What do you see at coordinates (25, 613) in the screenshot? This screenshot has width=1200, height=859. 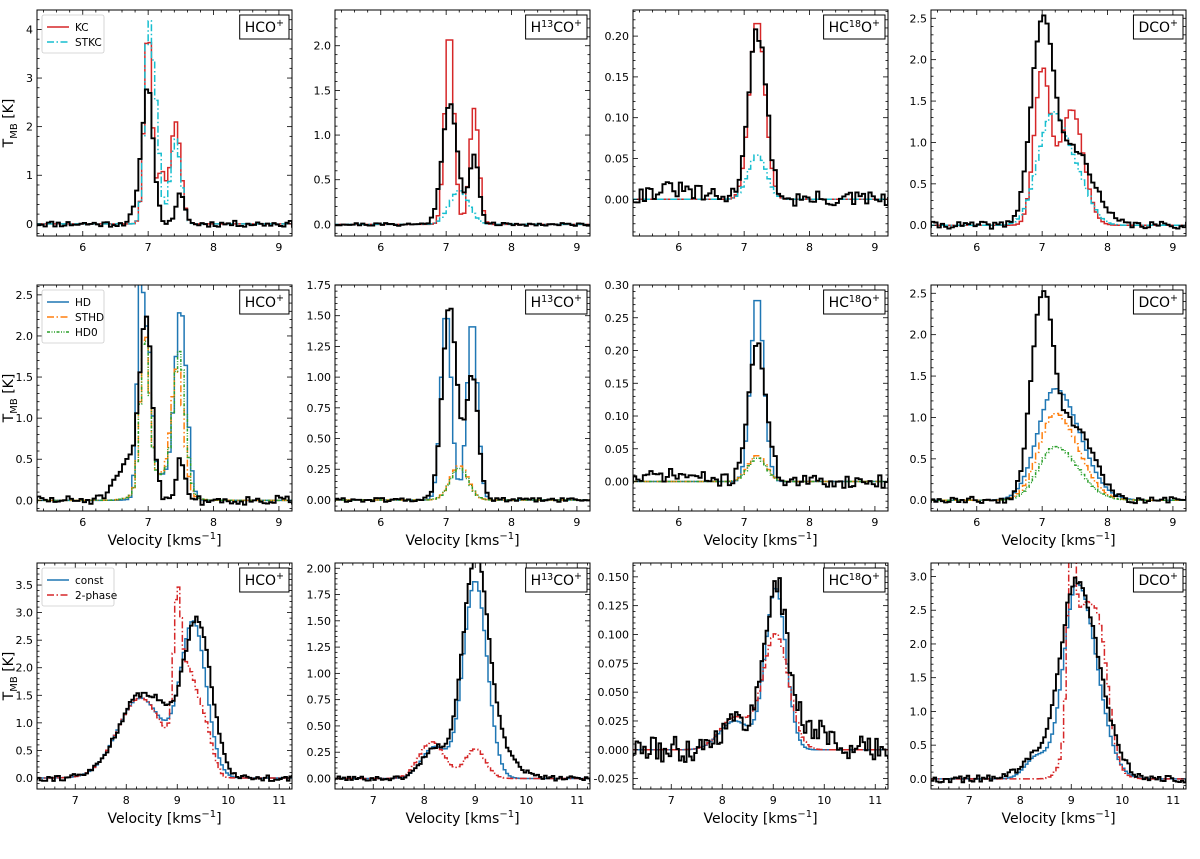 I see `y-tick-label: 3.0` at bounding box center [25, 613].